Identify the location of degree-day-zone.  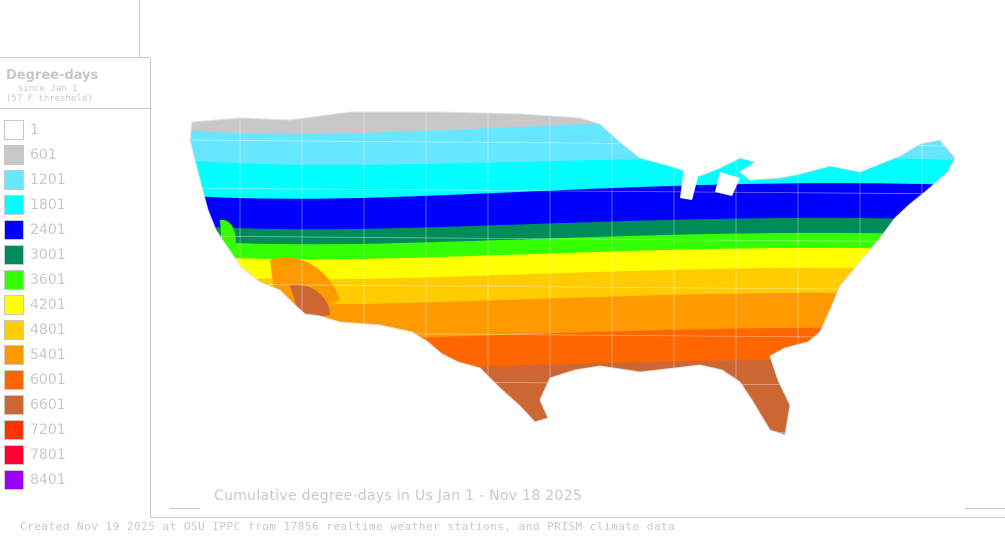
(572, 397).